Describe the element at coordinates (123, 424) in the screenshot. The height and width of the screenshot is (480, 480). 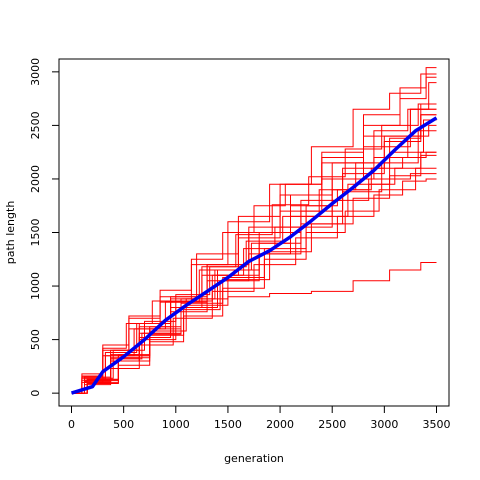
I see `x-tick-label: 500` at that location.